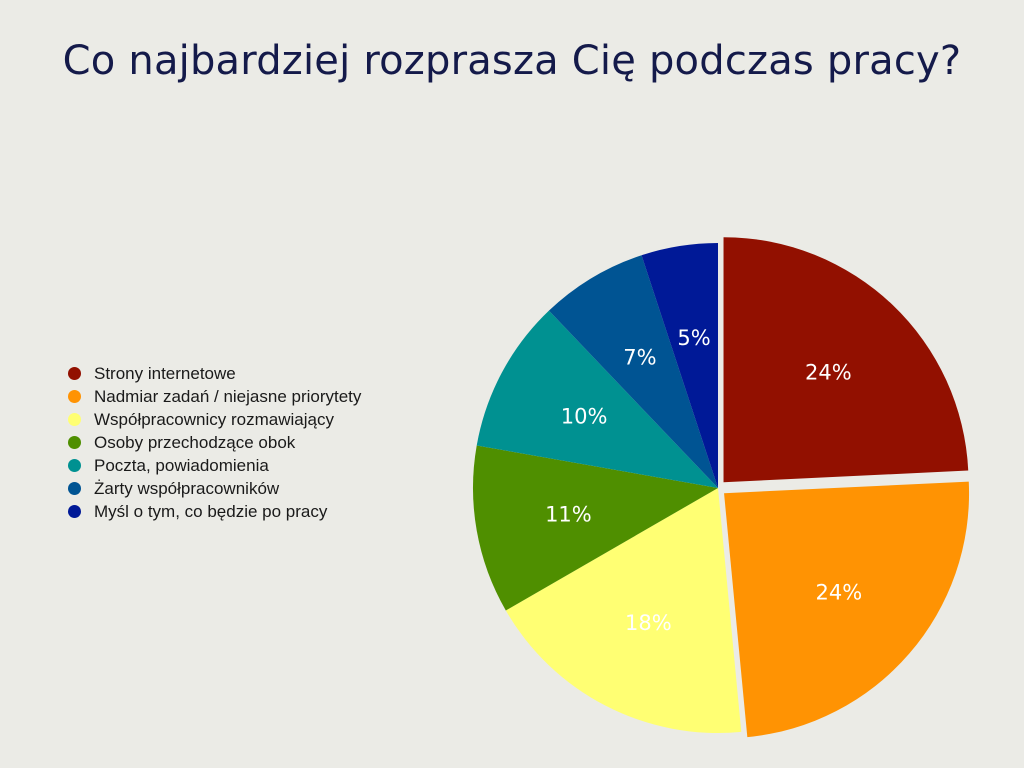  I want to click on legend-label: Współpracownicy rozmawiający, so click(214, 419).